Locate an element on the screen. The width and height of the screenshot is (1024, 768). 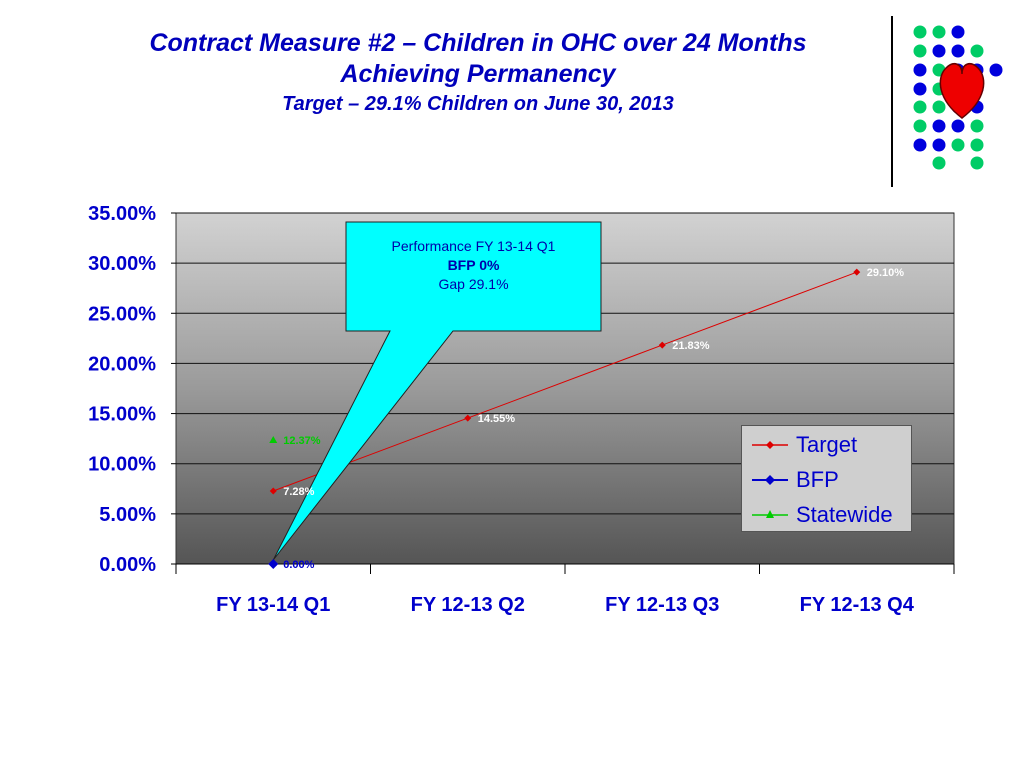
legend-statewide-marker-icon is located at coordinates (770, 514).